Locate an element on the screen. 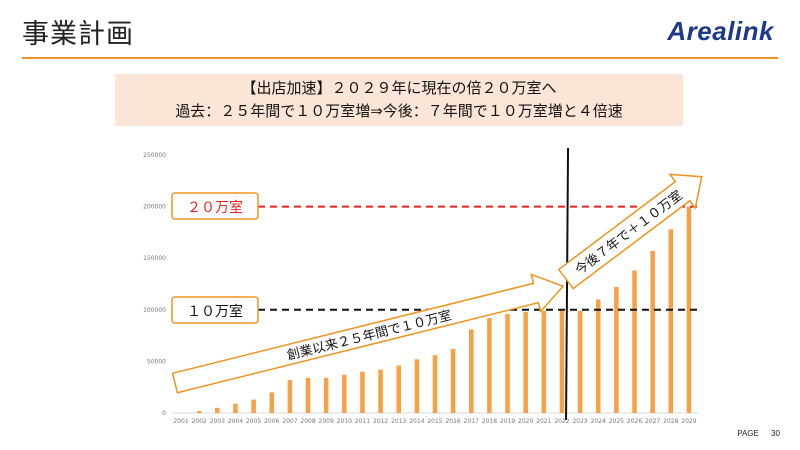 This screenshot has width=800, height=450. bar-2016 is located at coordinates (453, 381).